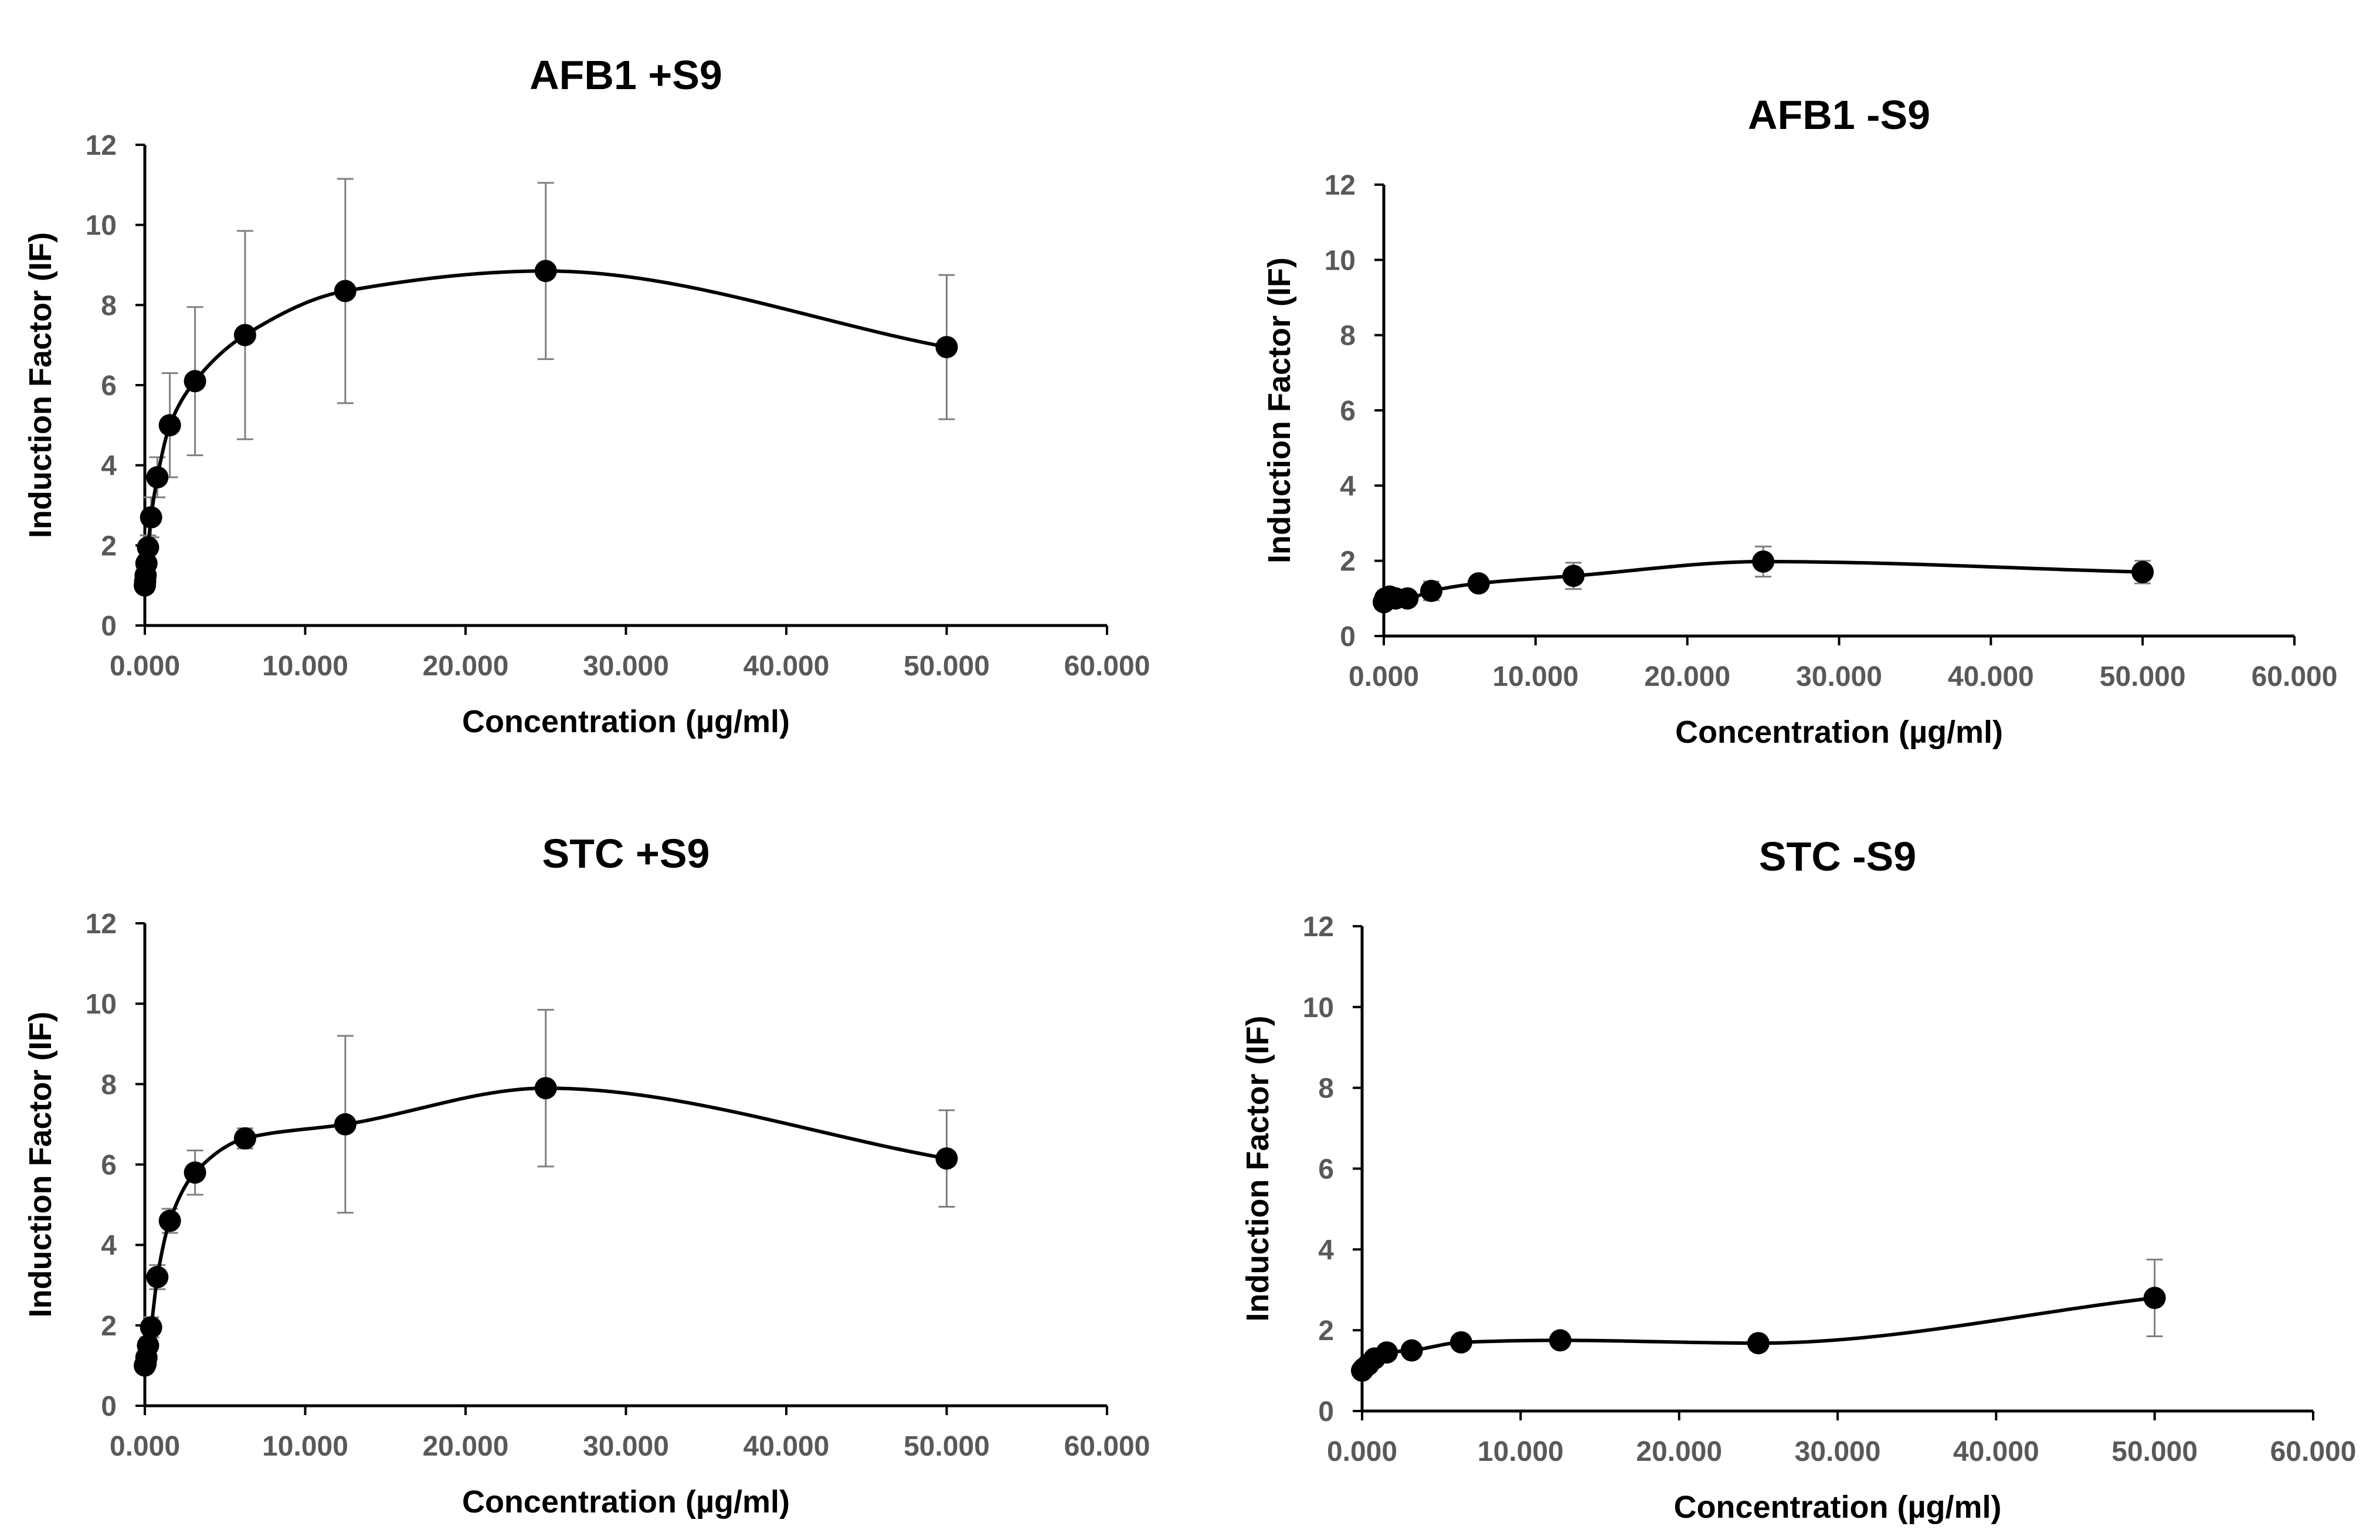 The height and width of the screenshot is (1540, 2380). Describe the element at coordinates (626, 75) in the screenshot. I see `chart-title: AFB1 +S9` at that location.